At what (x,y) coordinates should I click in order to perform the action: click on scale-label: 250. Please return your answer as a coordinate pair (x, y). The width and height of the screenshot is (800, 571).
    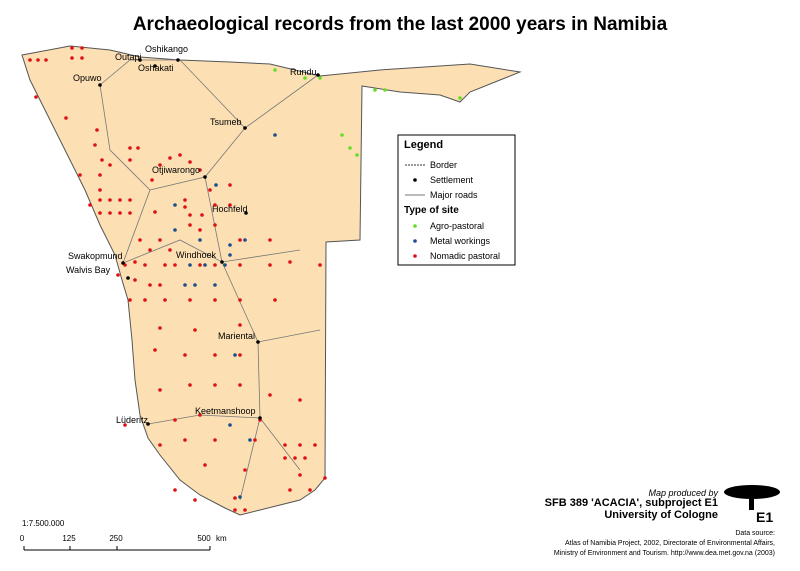
    Looking at the image, I should click on (116, 538).